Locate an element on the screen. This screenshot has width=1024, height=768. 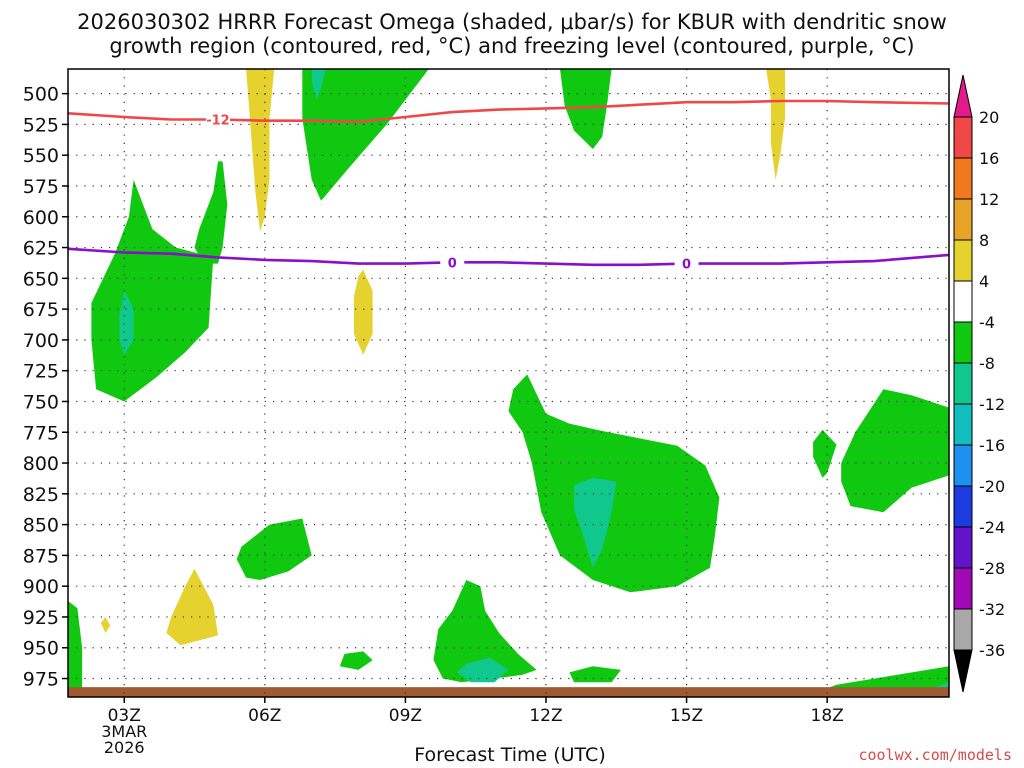
y-tick-label-875: 875 is located at coordinates (41, 556).